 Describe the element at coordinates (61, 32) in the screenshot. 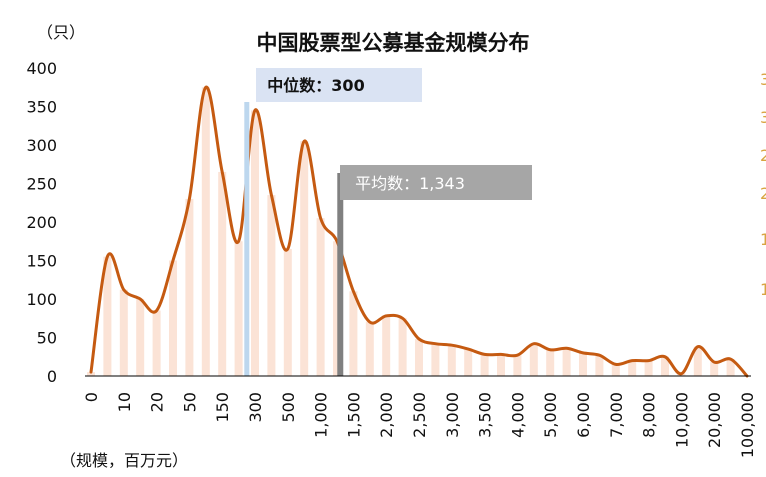

I see `y-axis-unit-label: （只）` at that location.